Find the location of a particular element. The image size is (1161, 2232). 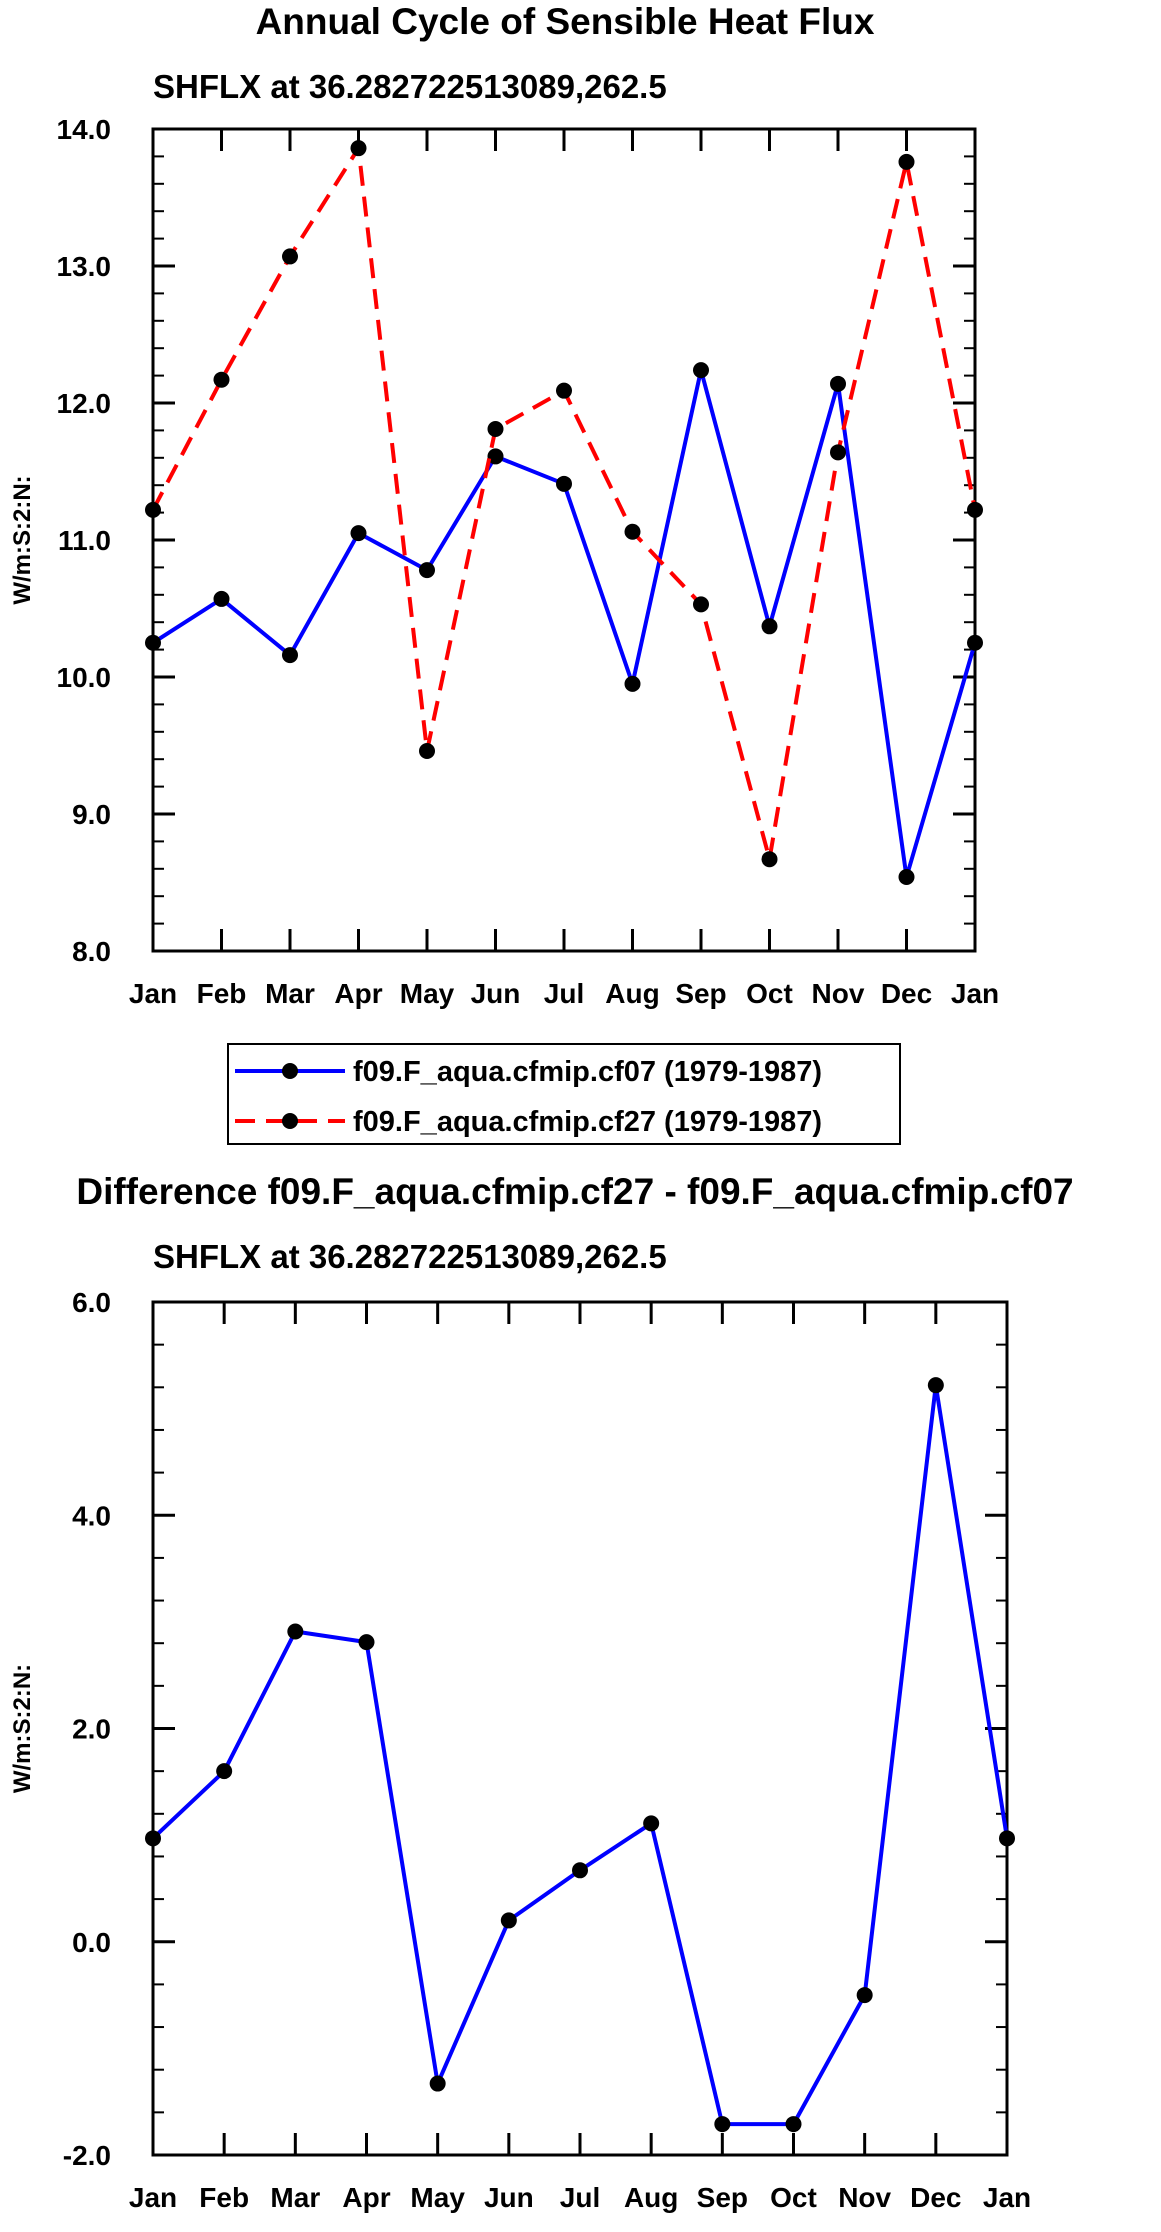

chart-2-xtick-label: Jun is located at coordinates (509, 2197).